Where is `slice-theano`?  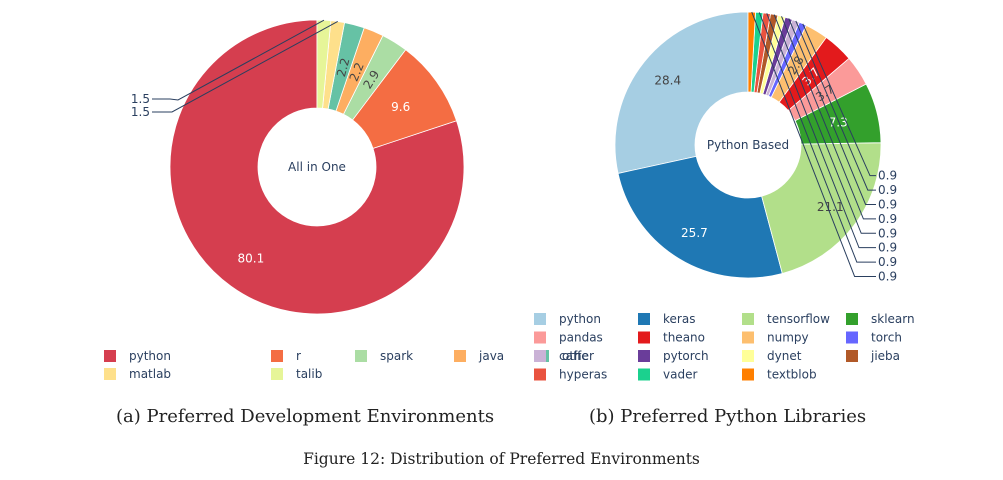 slice-theano is located at coordinates (814, 74).